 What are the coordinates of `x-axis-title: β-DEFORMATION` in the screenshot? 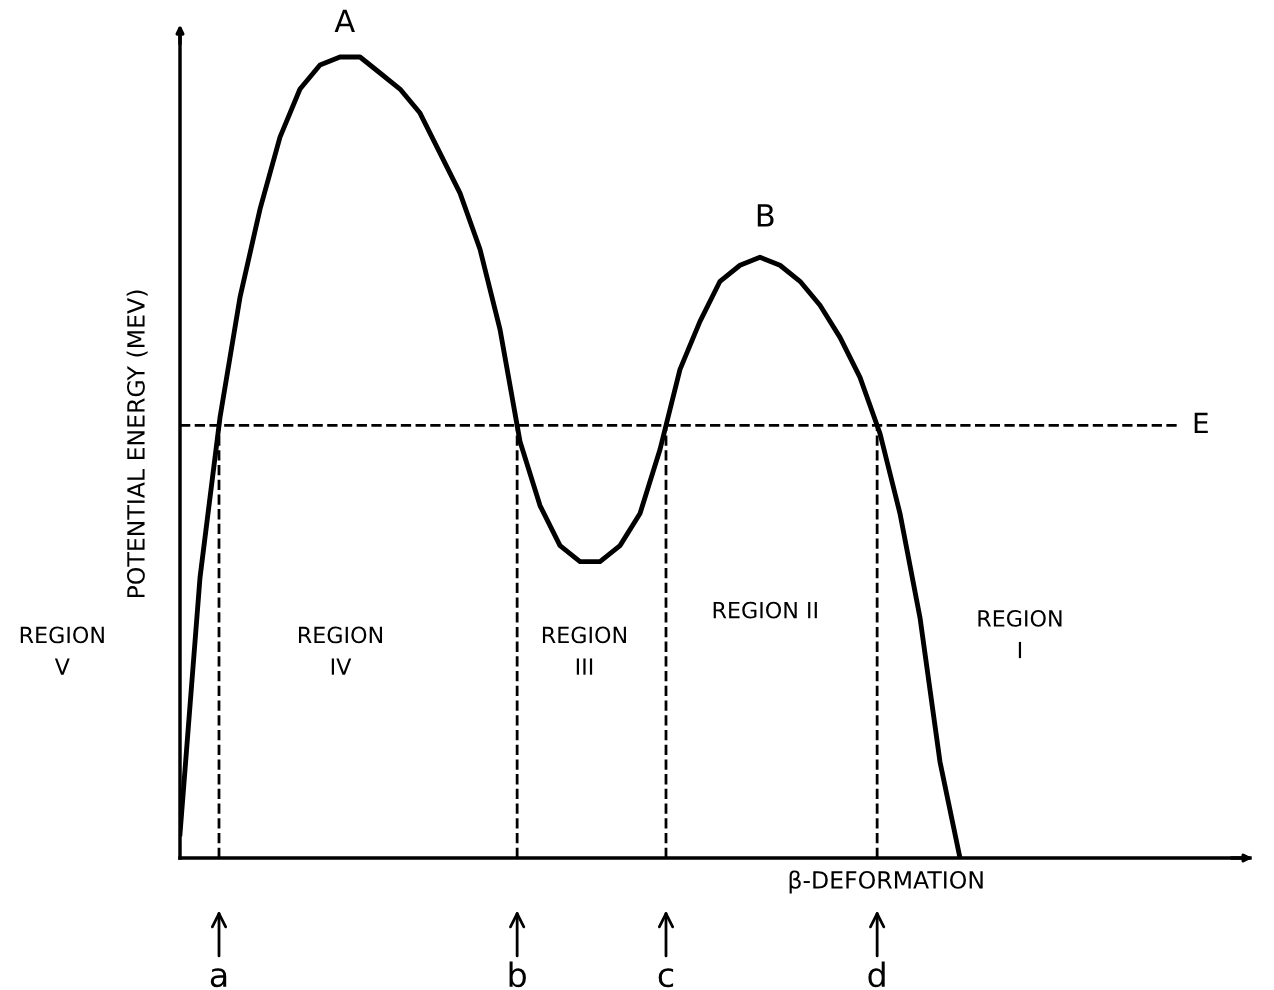 It's located at (886, 882).